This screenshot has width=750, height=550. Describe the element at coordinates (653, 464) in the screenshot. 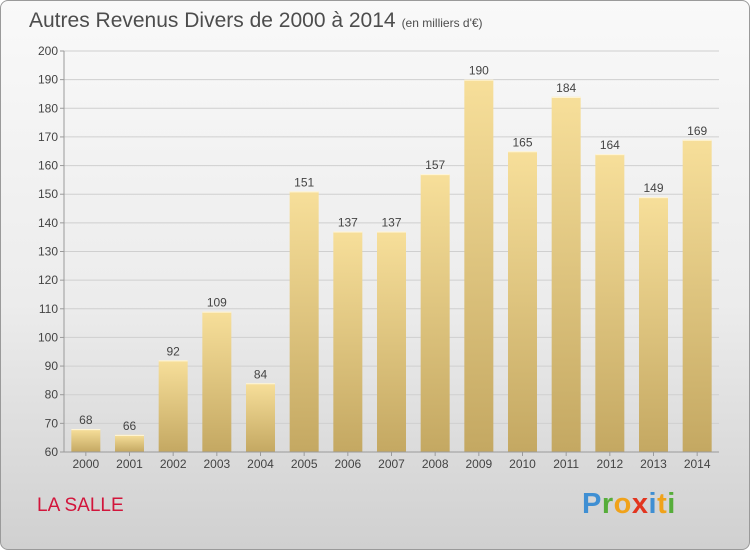

I see `x-tick-label: 2013` at that location.